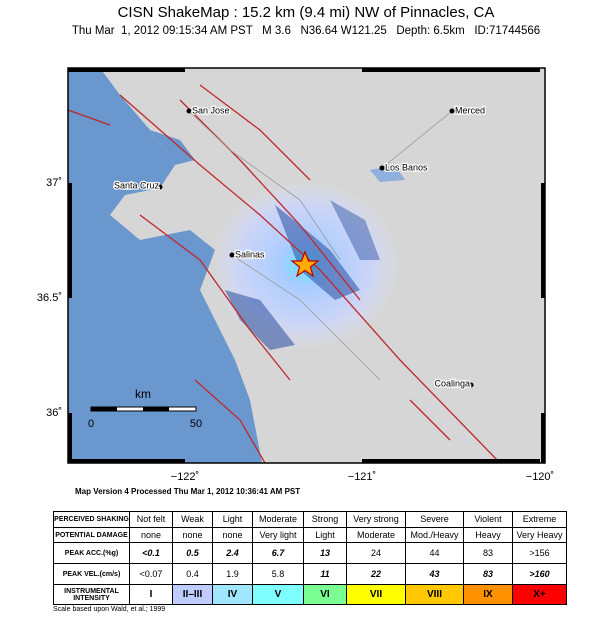 The width and height of the screenshot is (612, 639). Describe the element at coordinates (362, 477) in the screenshot. I see `lon-label: −121˚` at that location.